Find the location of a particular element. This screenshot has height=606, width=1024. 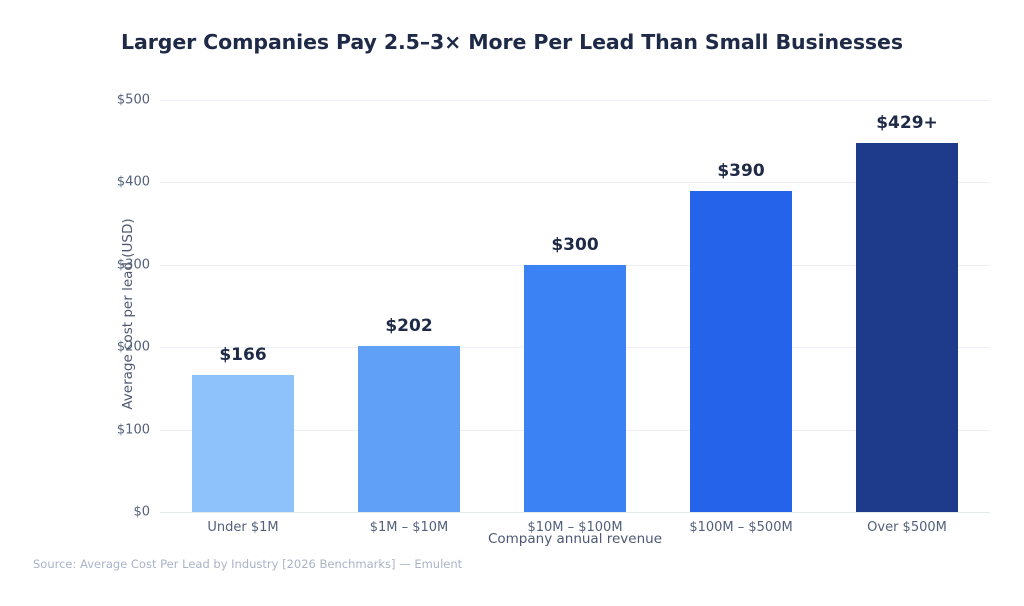

y-tick-label: $0 is located at coordinates (141, 512).